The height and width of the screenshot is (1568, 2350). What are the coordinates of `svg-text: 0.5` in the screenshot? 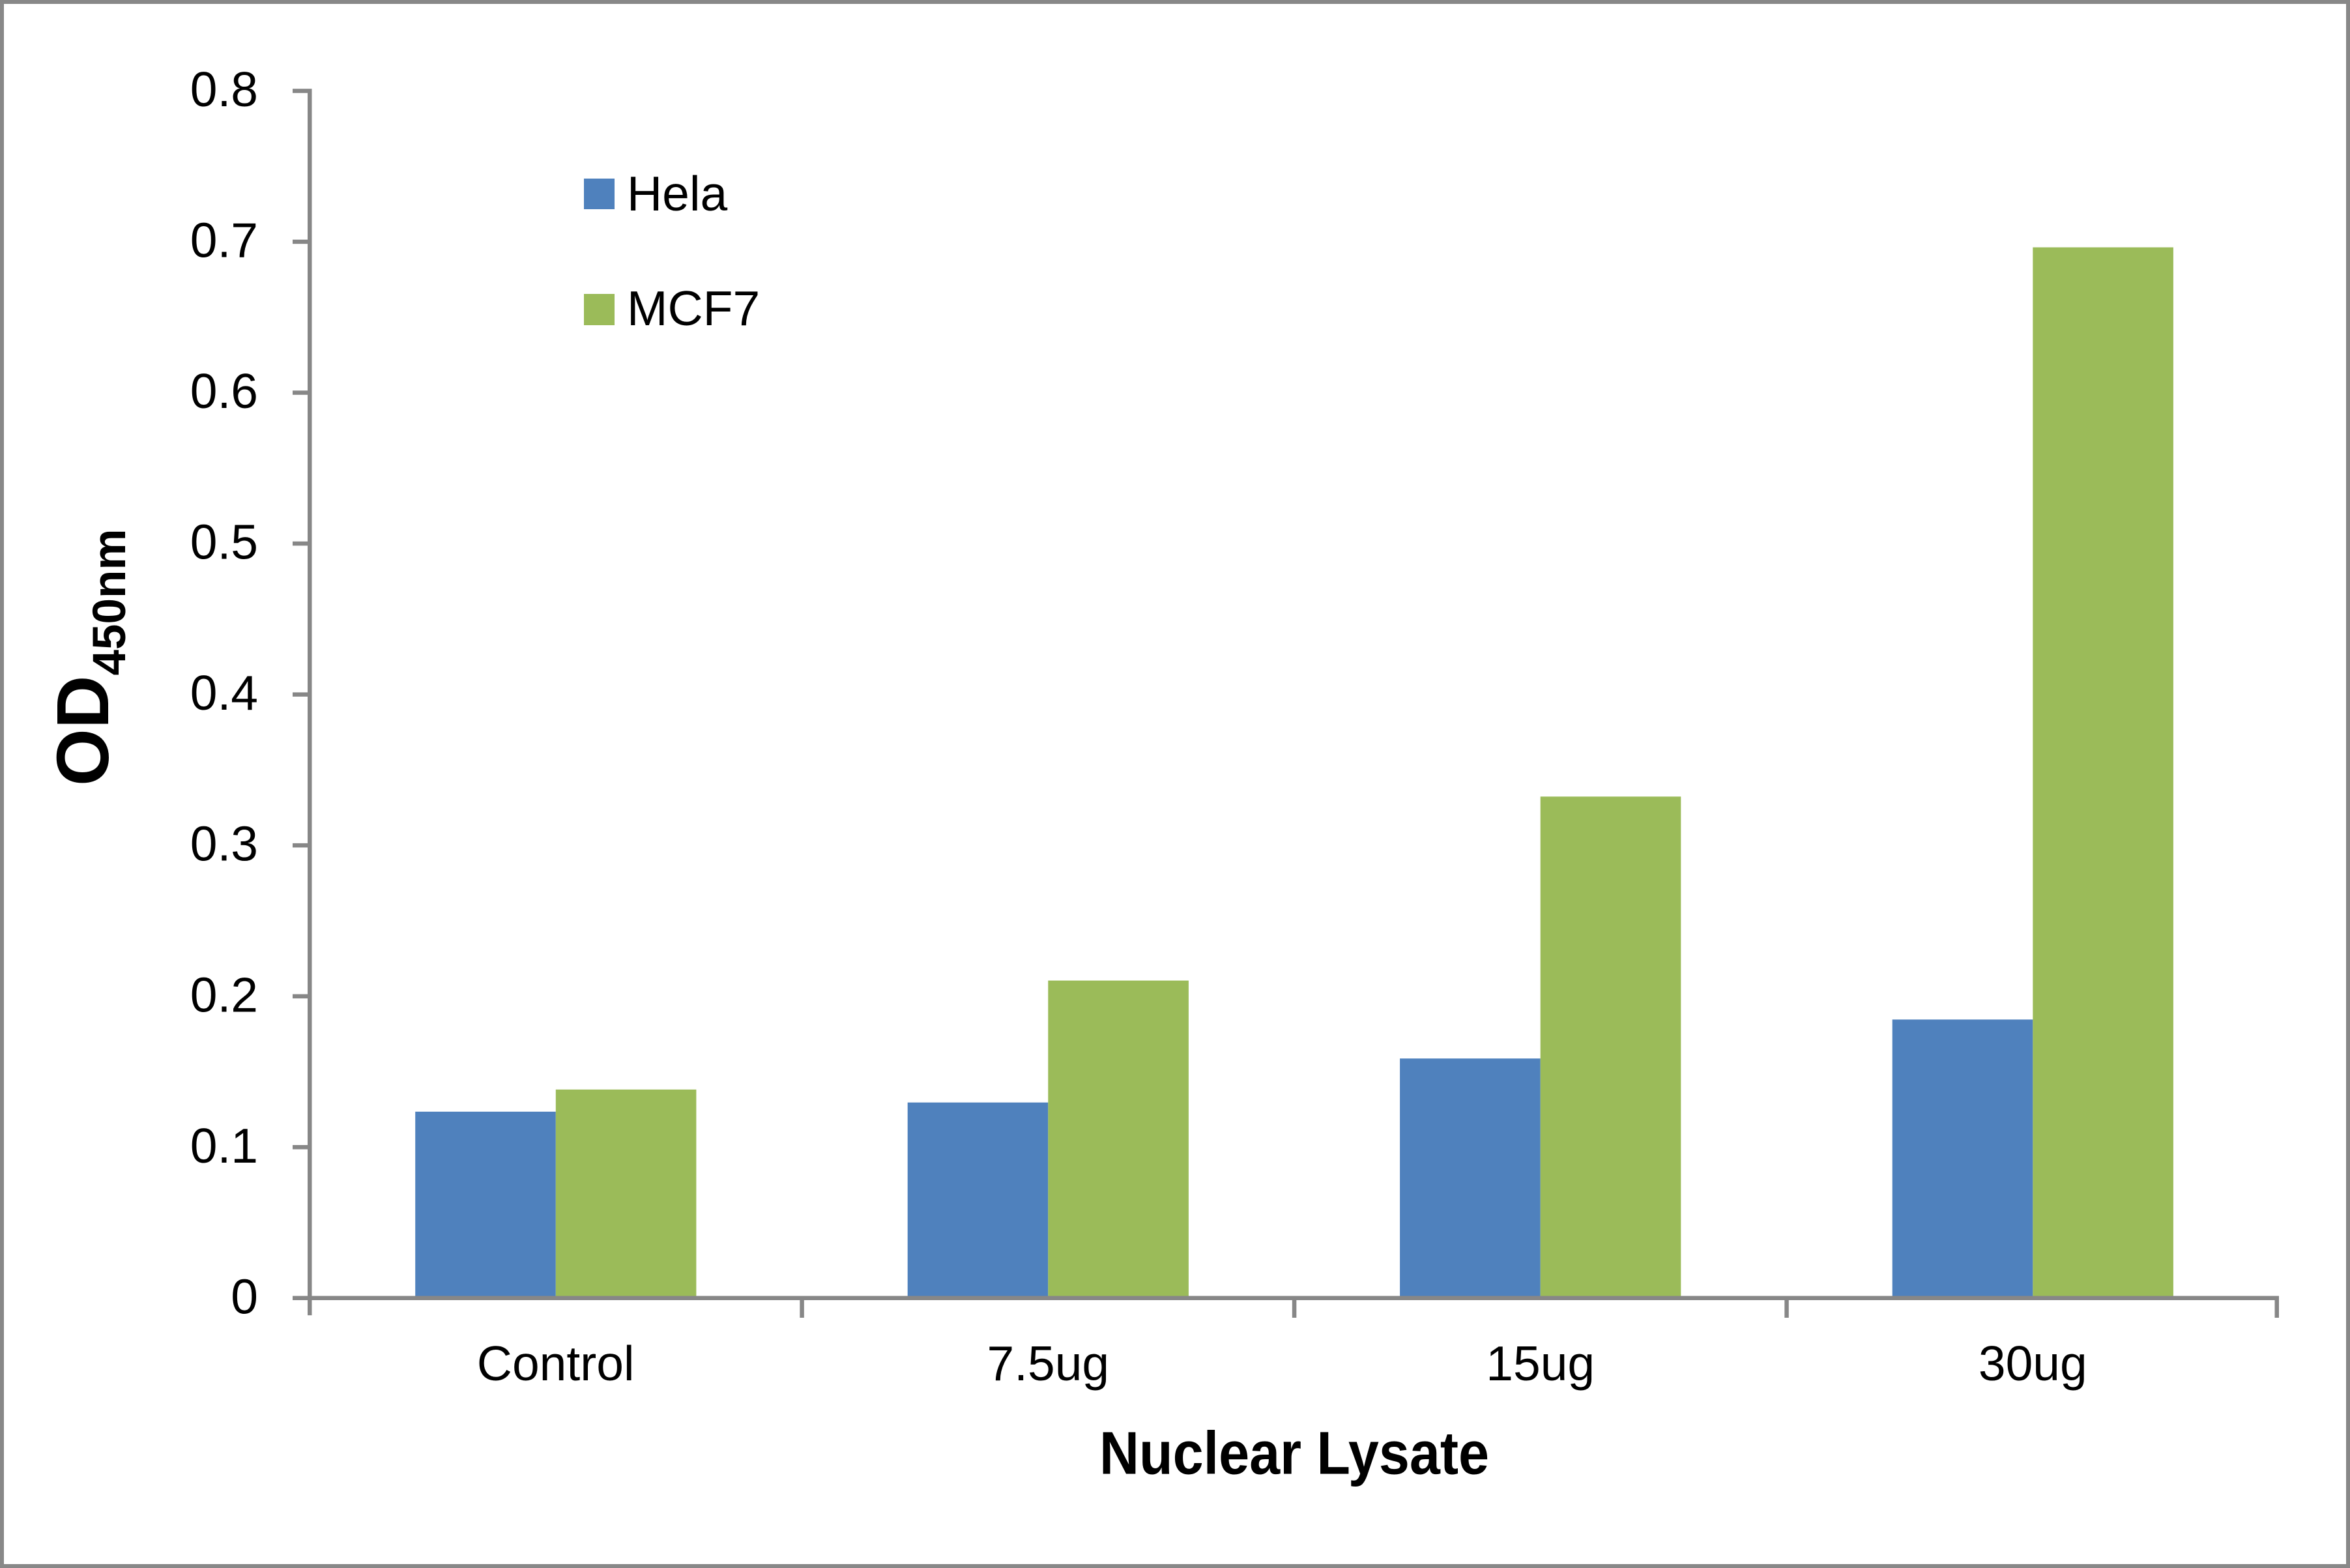 It's located at (224, 542).